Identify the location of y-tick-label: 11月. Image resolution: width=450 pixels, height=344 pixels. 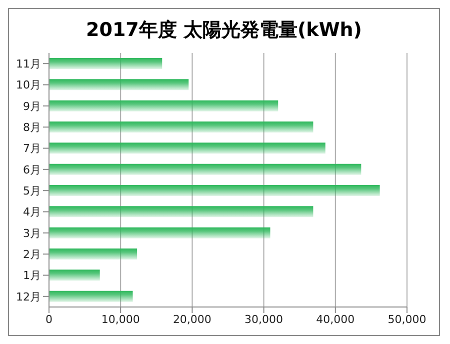
(28, 63).